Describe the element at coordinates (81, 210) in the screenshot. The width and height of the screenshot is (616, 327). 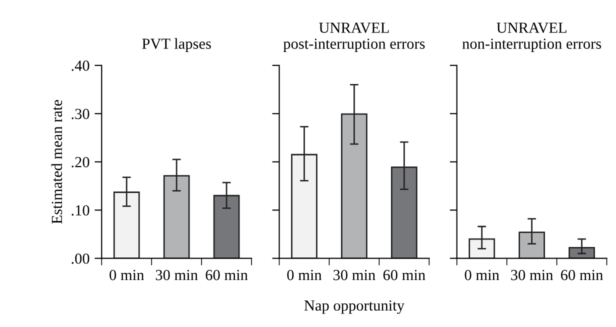
I see `y-tick-label: .10` at that location.